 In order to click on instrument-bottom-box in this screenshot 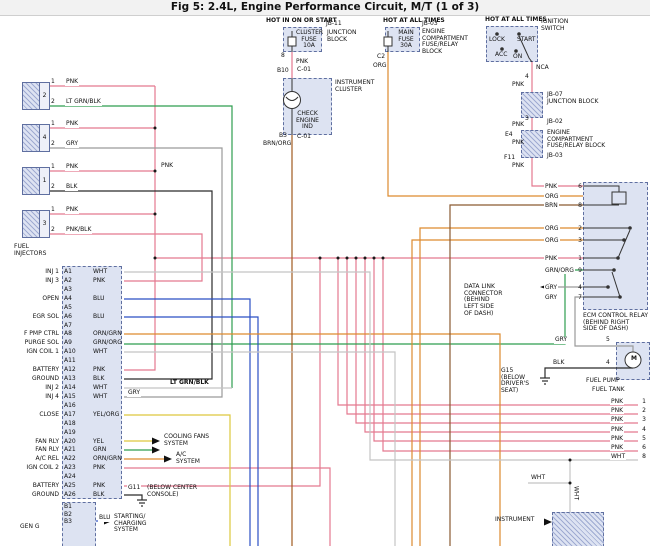, I will do `click(578, 529)`.